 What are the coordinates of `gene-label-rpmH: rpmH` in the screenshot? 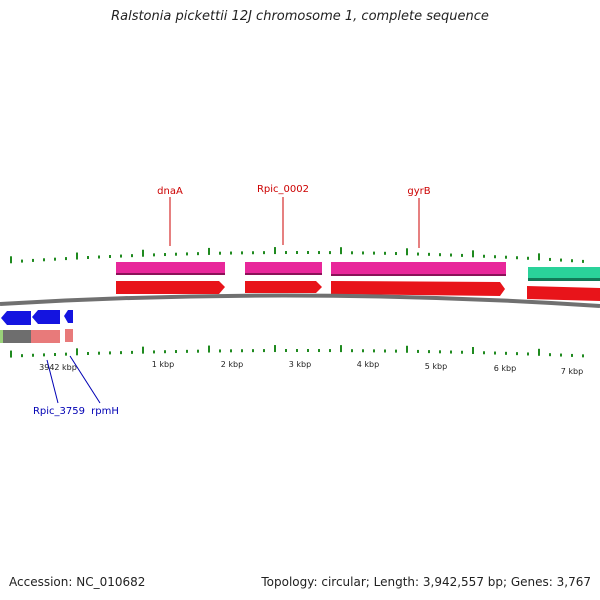 It's located at (105, 411).